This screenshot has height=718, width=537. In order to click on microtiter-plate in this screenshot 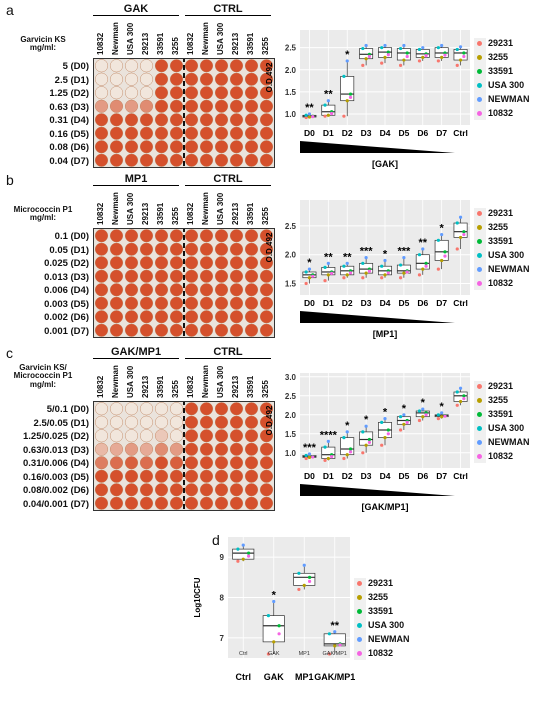, I will do `click(184, 456)`.